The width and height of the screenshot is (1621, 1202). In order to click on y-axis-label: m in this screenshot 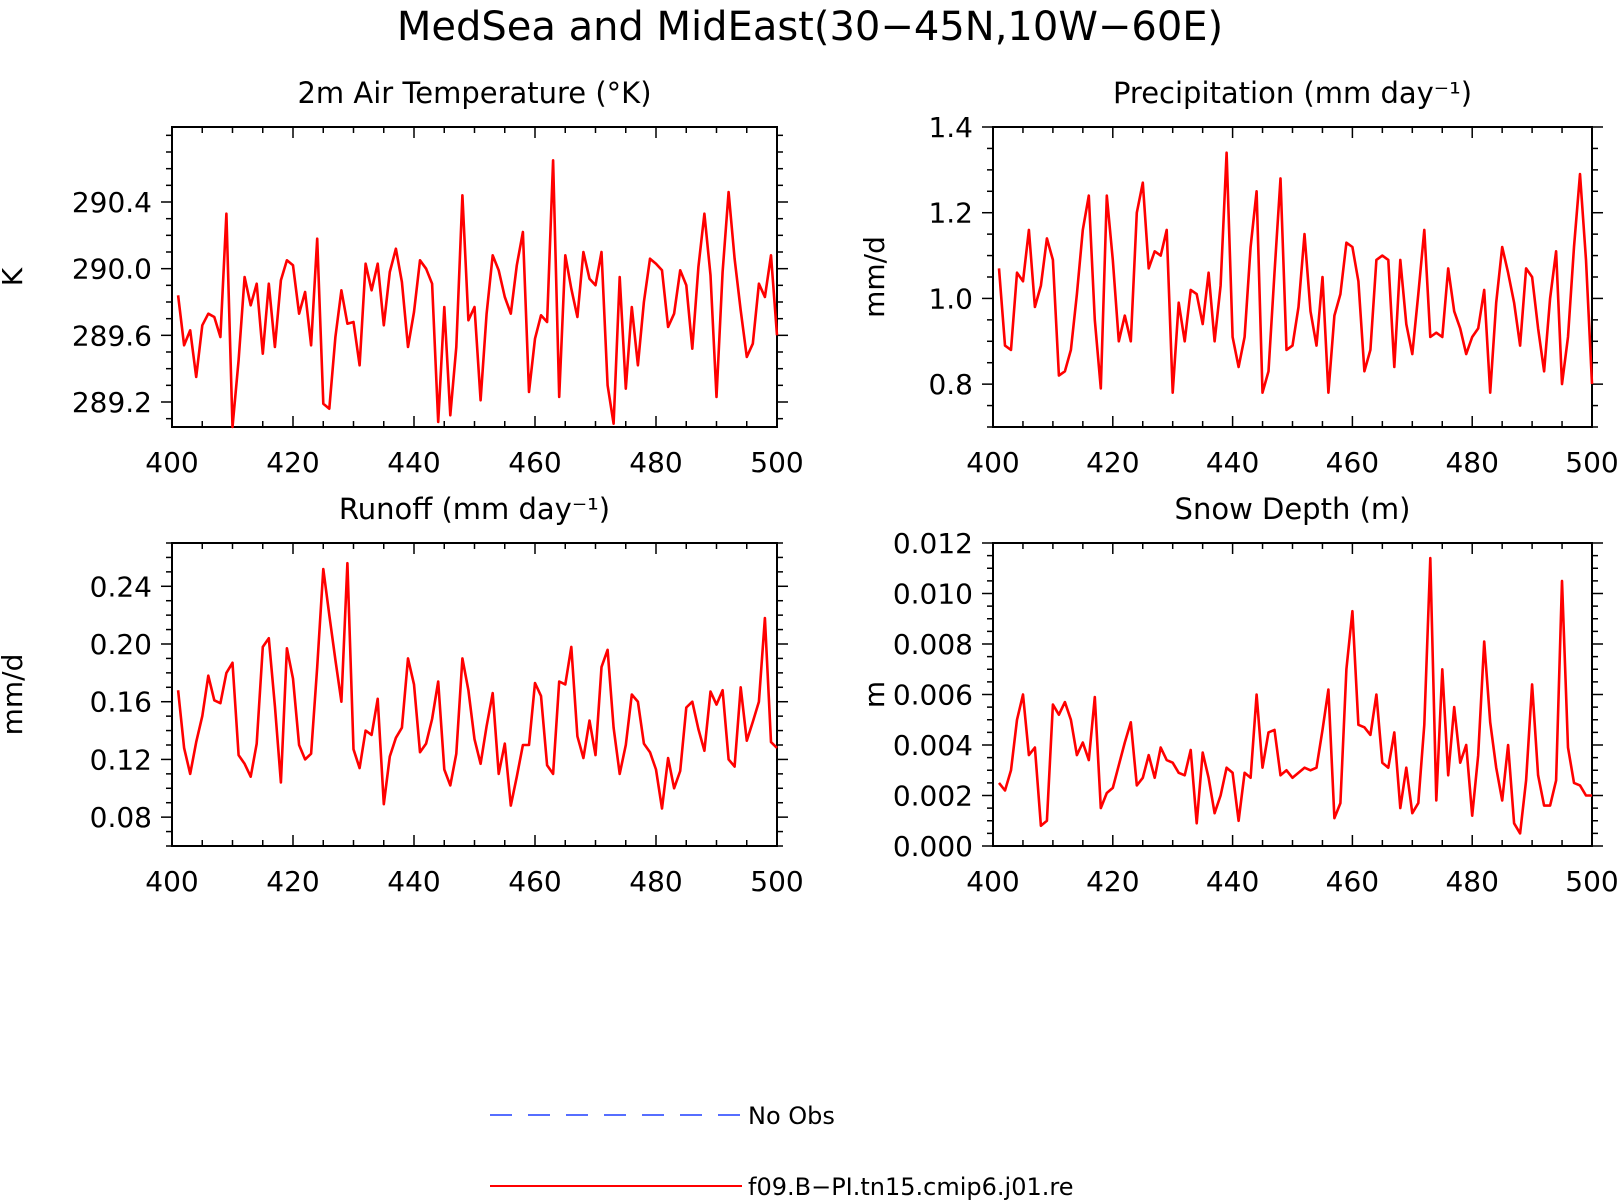, I will do `click(874, 694)`.